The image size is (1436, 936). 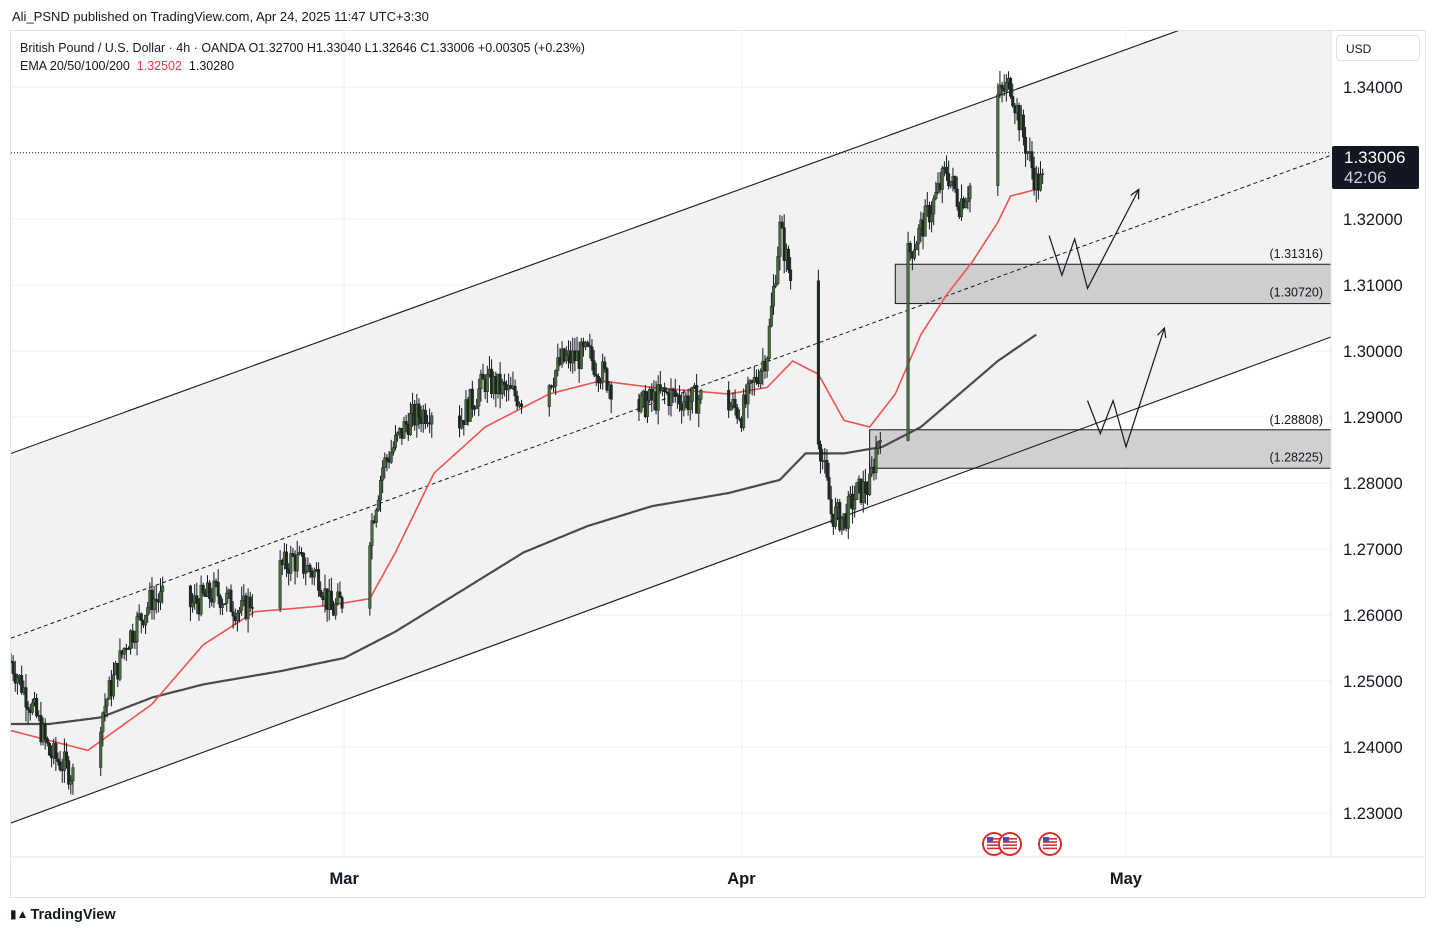 I want to click on ema-legend: EMA 20/50/100/200 1.32502 1.30280, so click(x=302, y=66).